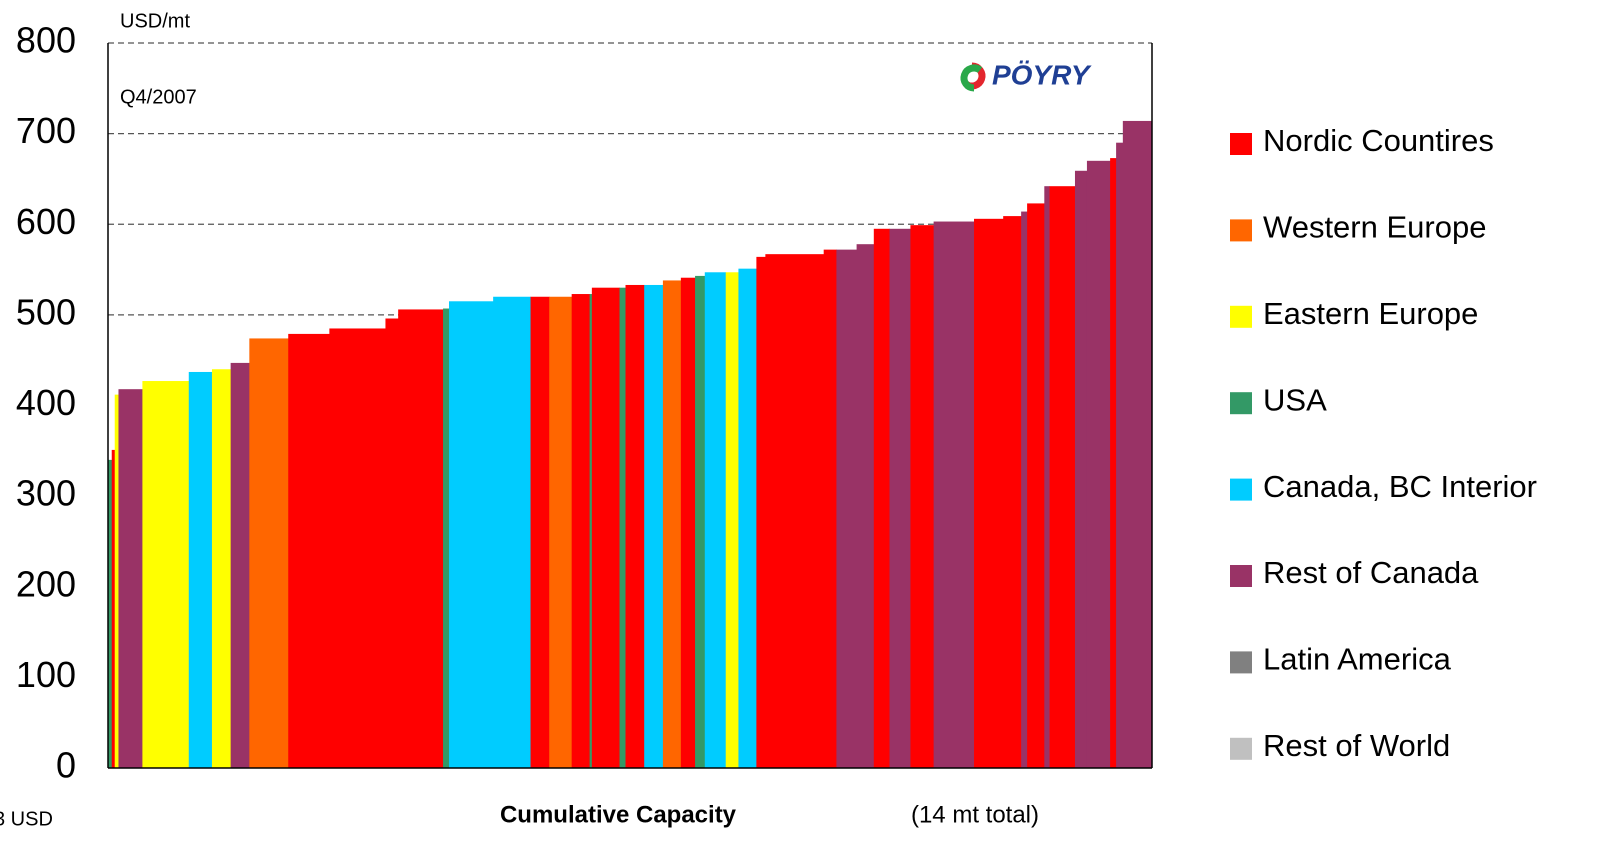 This screenshot has height=861, width=1620. What do you see at coordinates (1371, 572) in the screenshot?
I see `legend-label: Rest of Canada` at bounding box center [1371, 572].